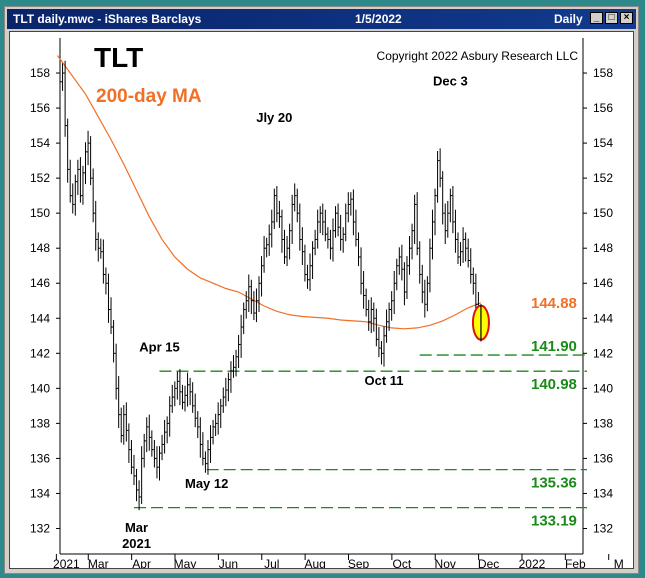 The height and width of the screenshot is (578, 645). What do you see at coordinates (575, 562) in the screenshot?
I see `x-tick-label: Feb` at bounding box center [575, 562].